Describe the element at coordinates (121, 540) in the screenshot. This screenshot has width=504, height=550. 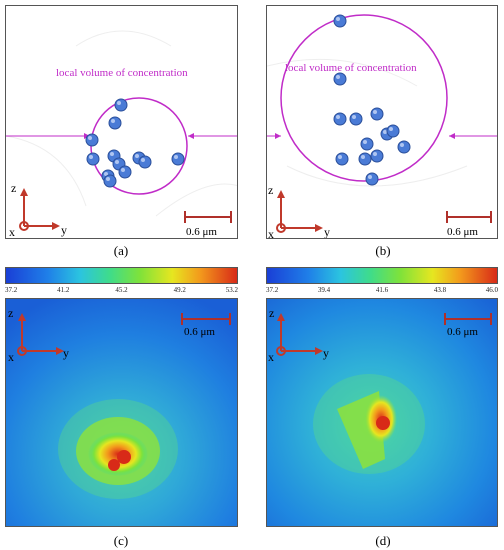
I see `caption-c: (c)` at that location.